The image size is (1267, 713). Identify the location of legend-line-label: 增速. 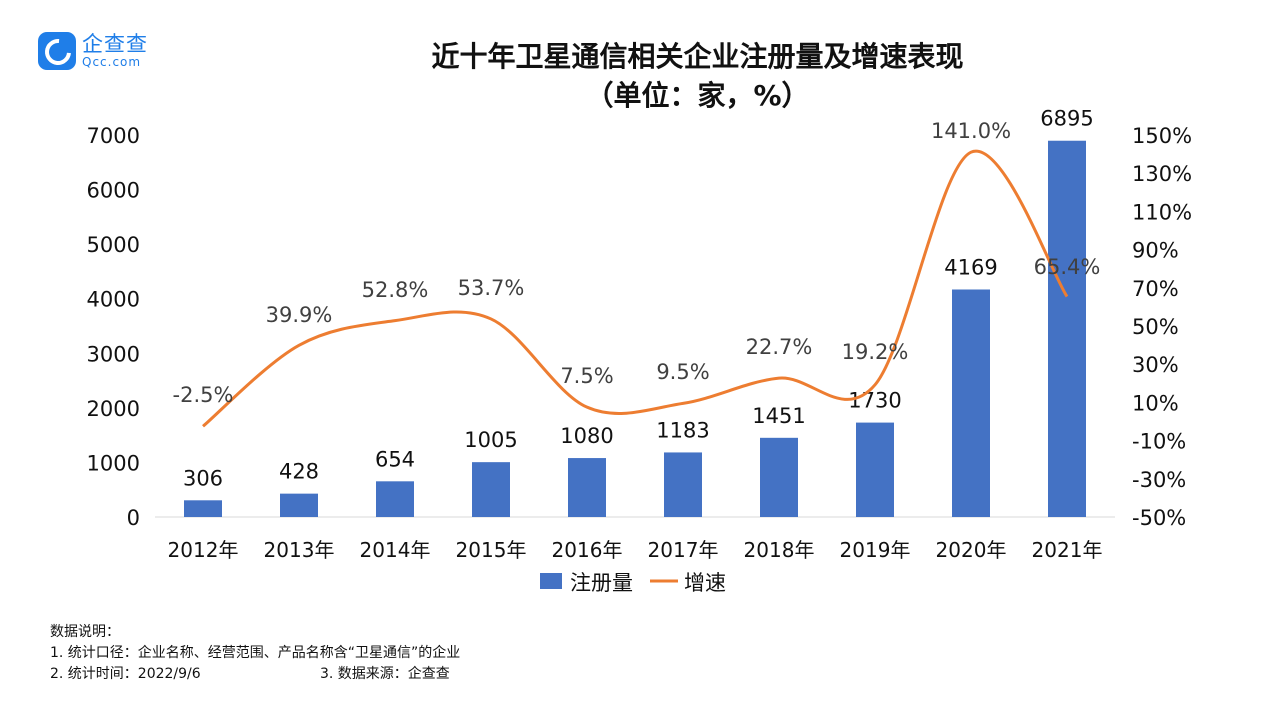
(705, 583).